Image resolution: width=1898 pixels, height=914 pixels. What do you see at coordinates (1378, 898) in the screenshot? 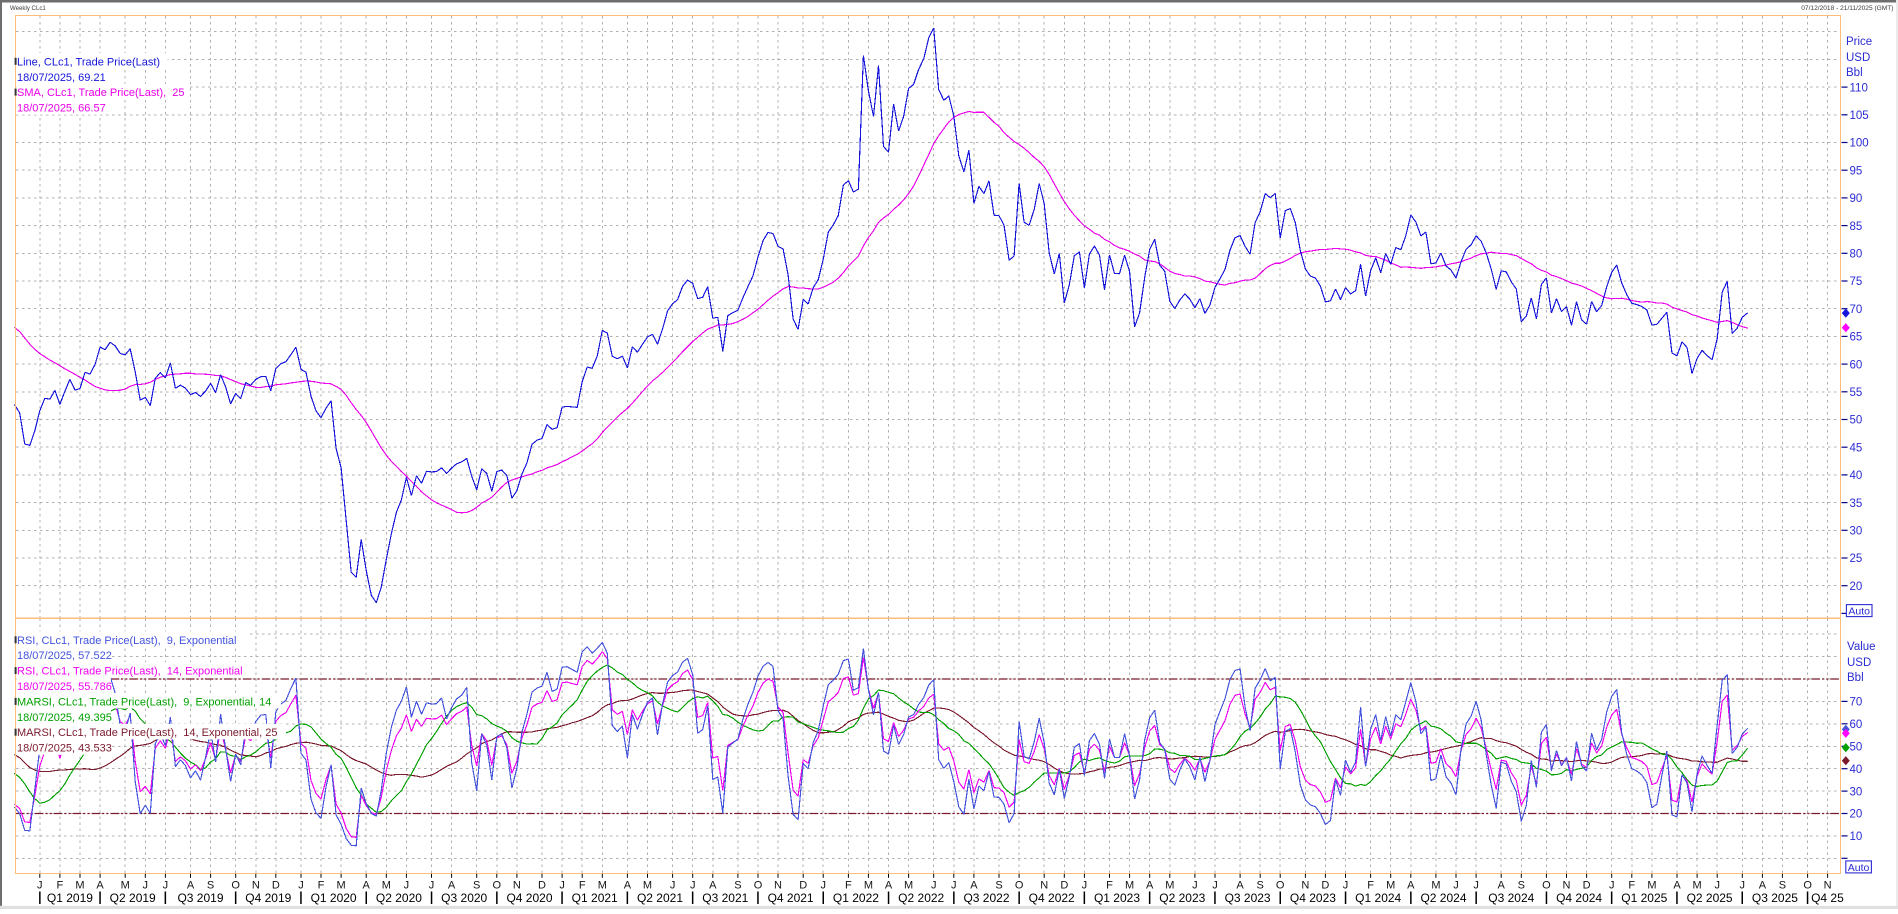
I see `svg-text: Q1 2024` at bounding box center [1378, 898].